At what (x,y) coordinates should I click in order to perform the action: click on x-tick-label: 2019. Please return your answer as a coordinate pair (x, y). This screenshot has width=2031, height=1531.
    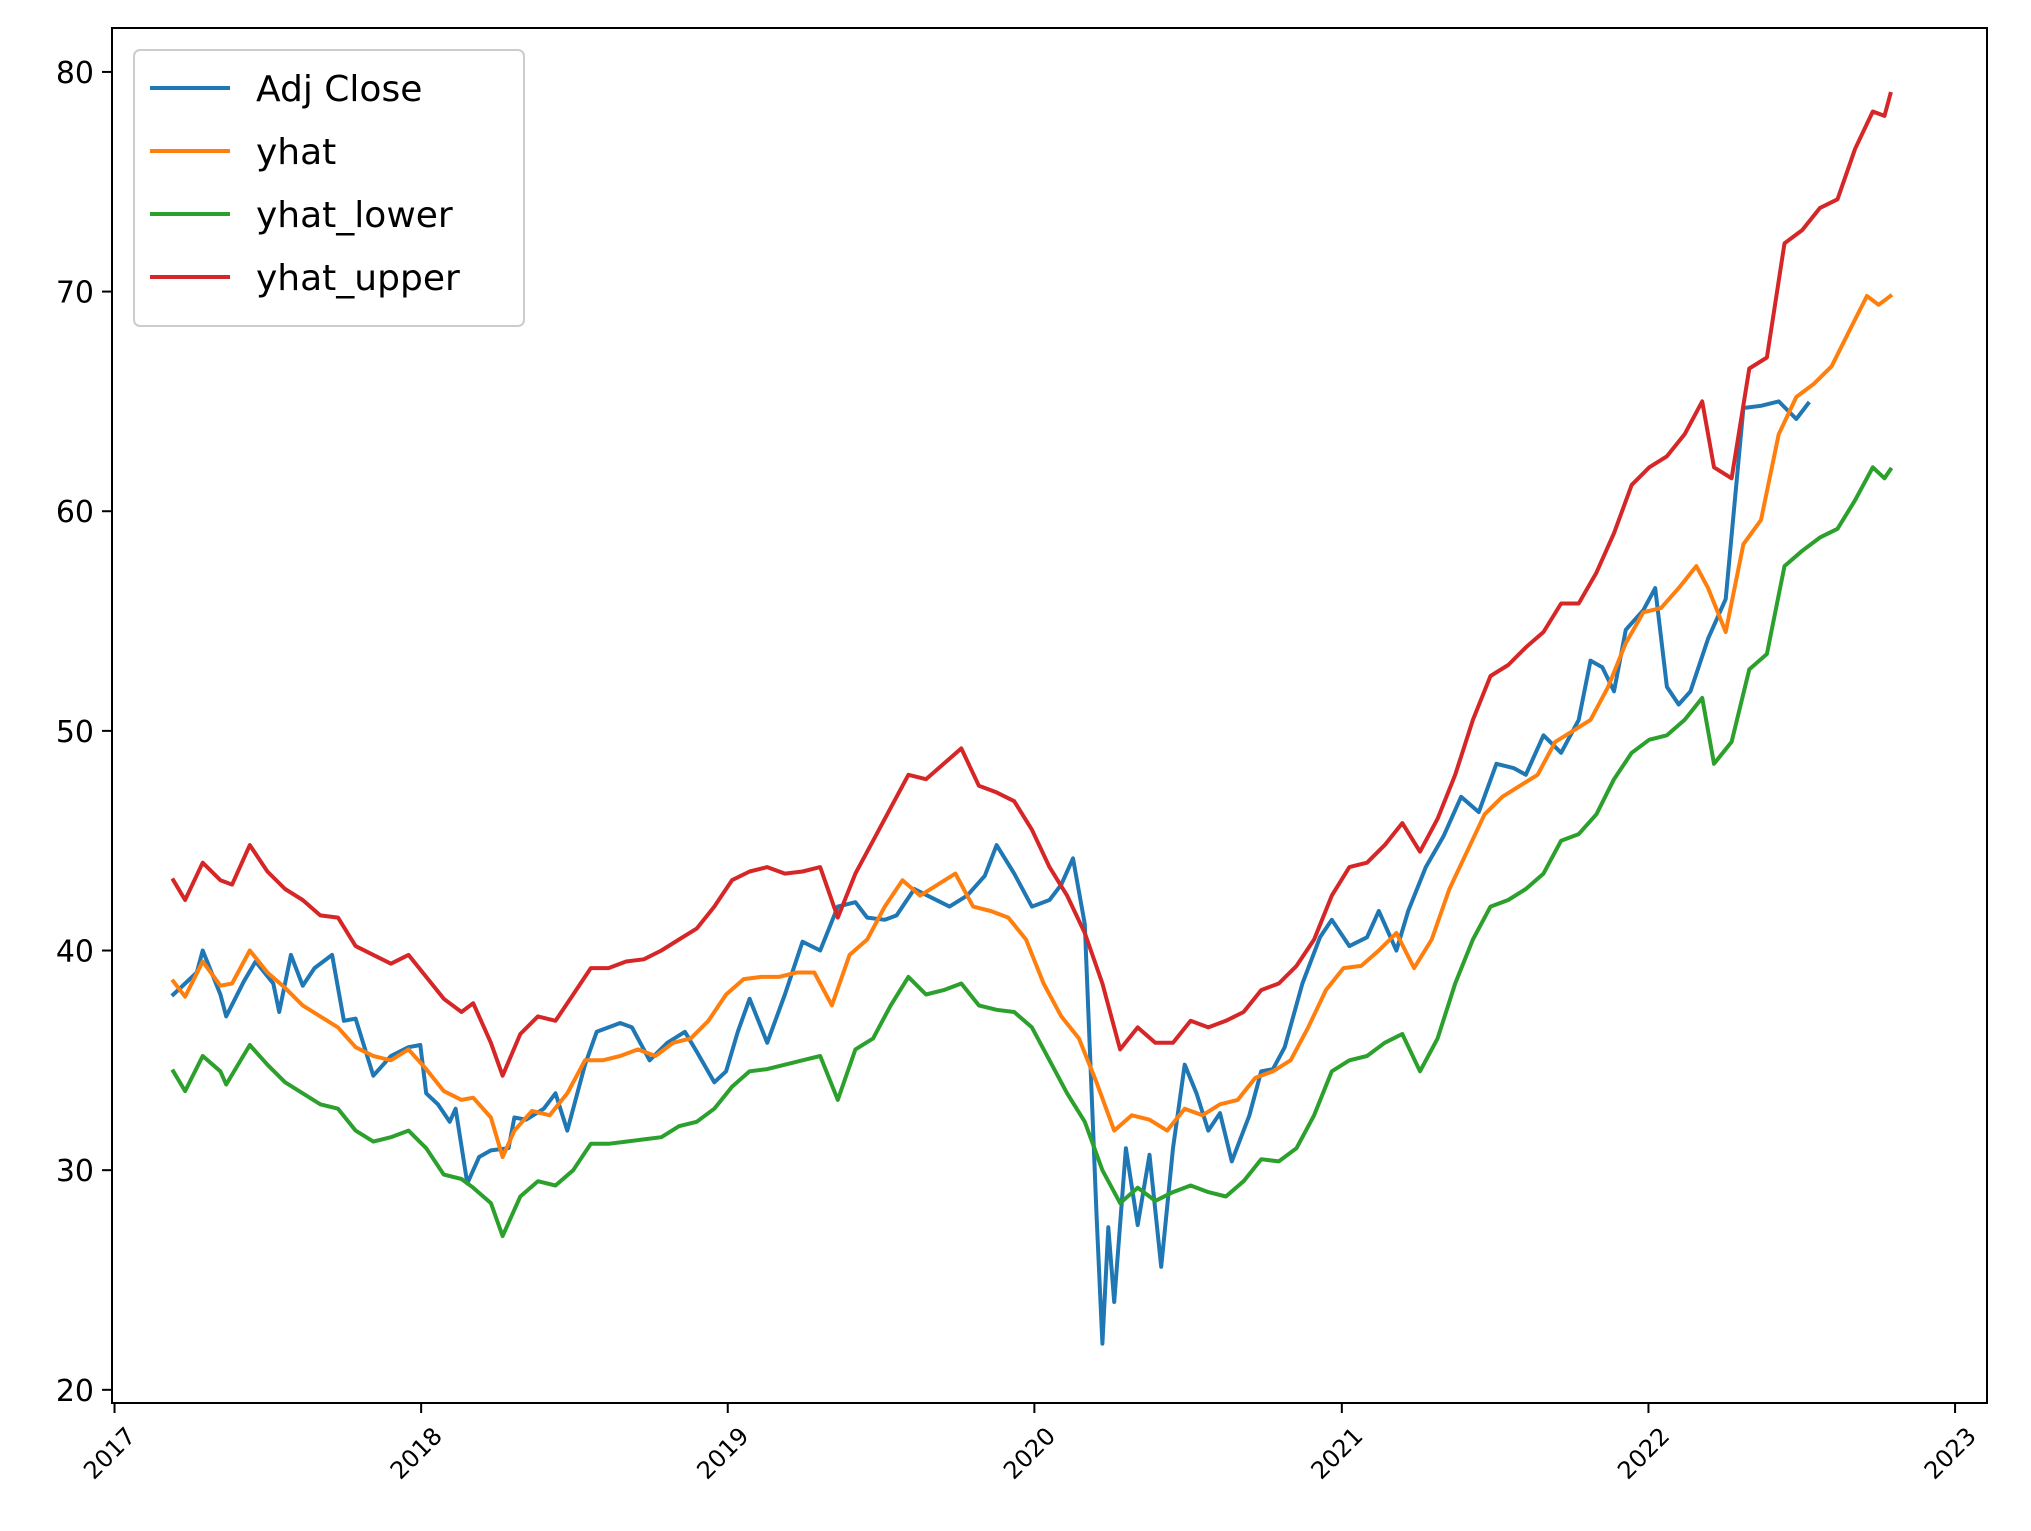
    Looking at the image, I should click on (722, 1453).